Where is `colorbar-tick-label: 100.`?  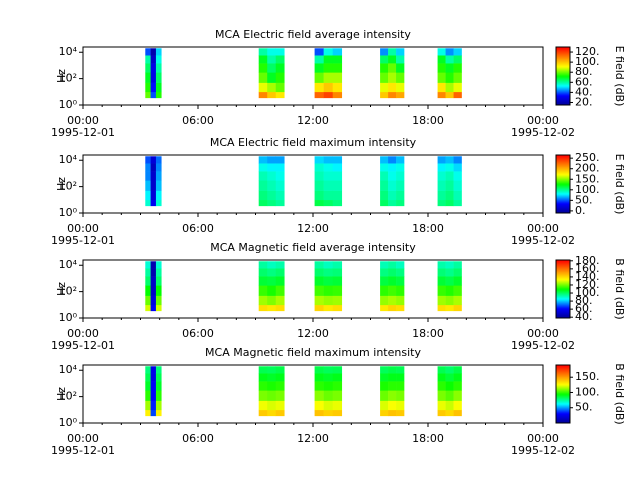
colorbar-tick-label: 100. is located at coordinates (587, 391).